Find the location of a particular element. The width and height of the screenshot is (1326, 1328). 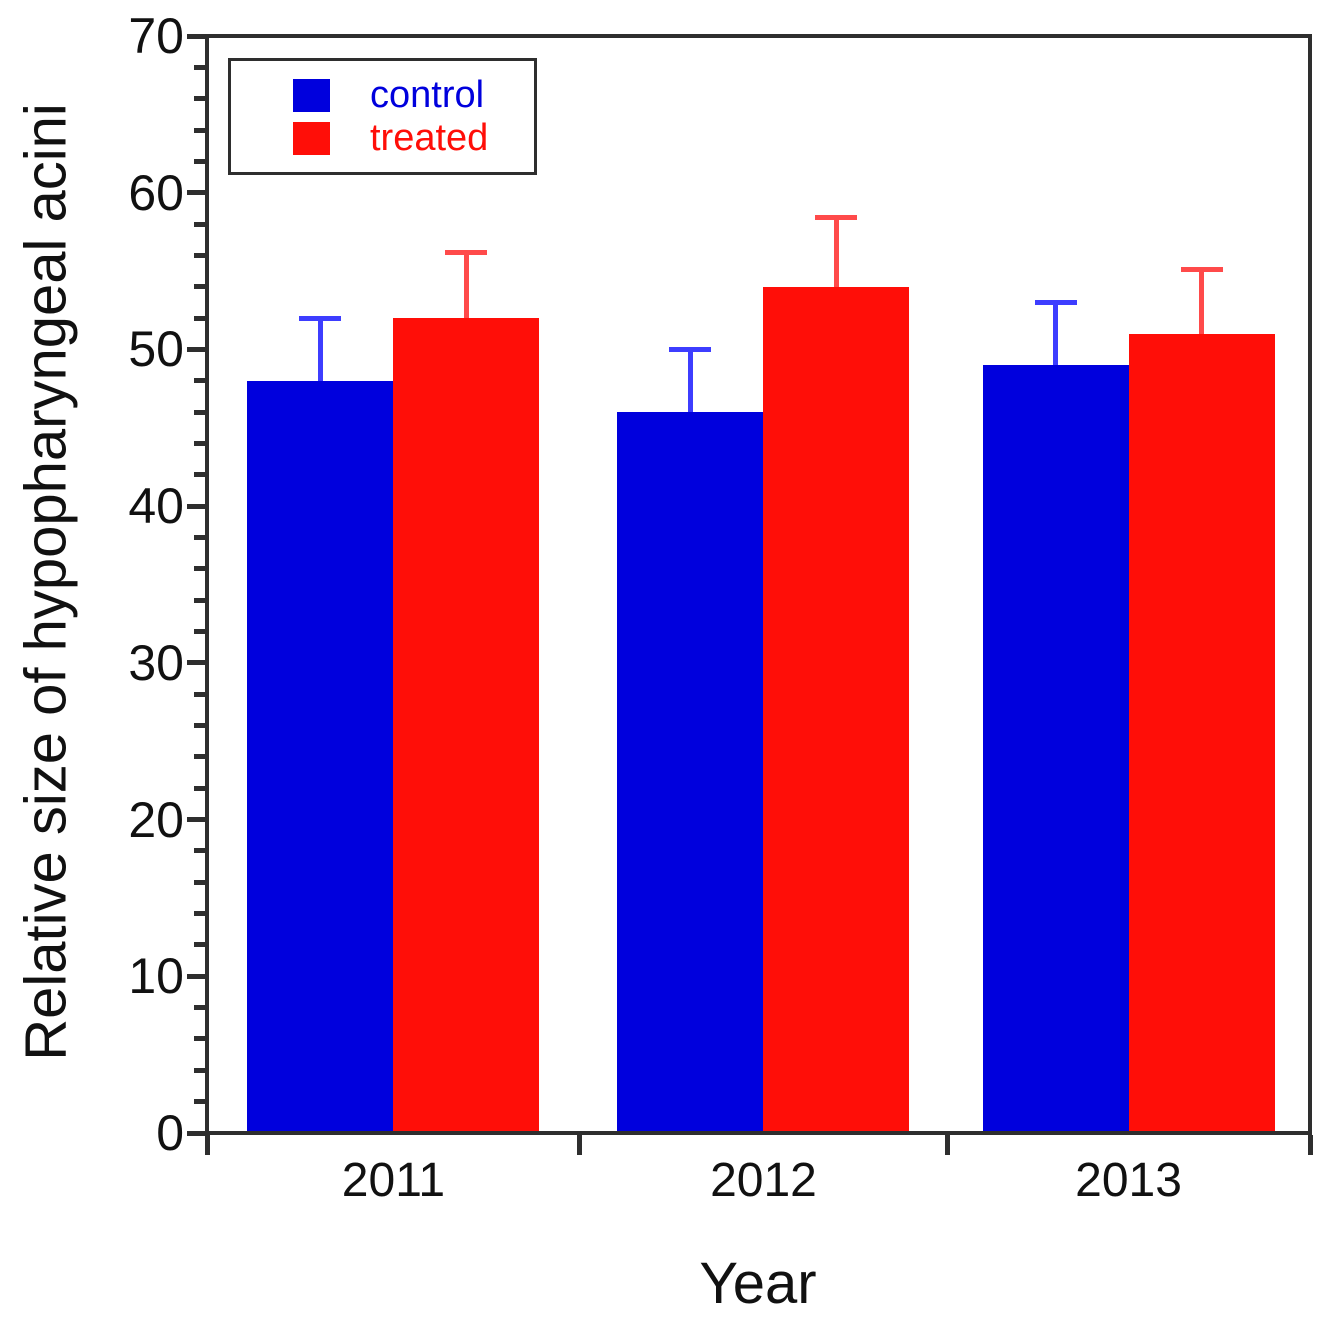

errorbar-cap-treated-2012 is located at coordinates (836, 218).